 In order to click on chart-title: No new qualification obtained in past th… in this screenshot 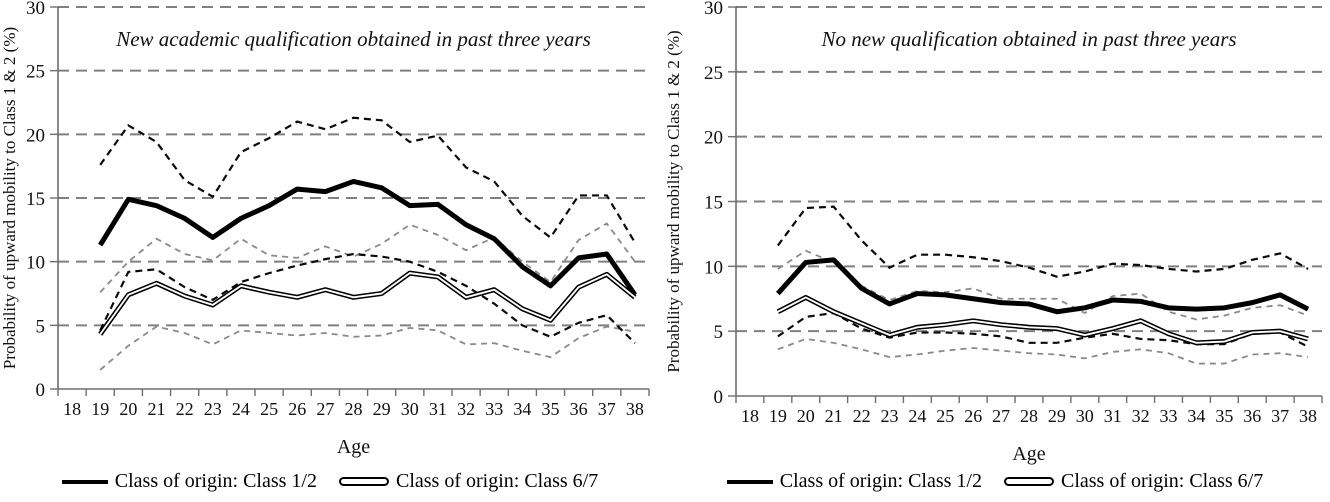, I will do `click(1028, 39)`.